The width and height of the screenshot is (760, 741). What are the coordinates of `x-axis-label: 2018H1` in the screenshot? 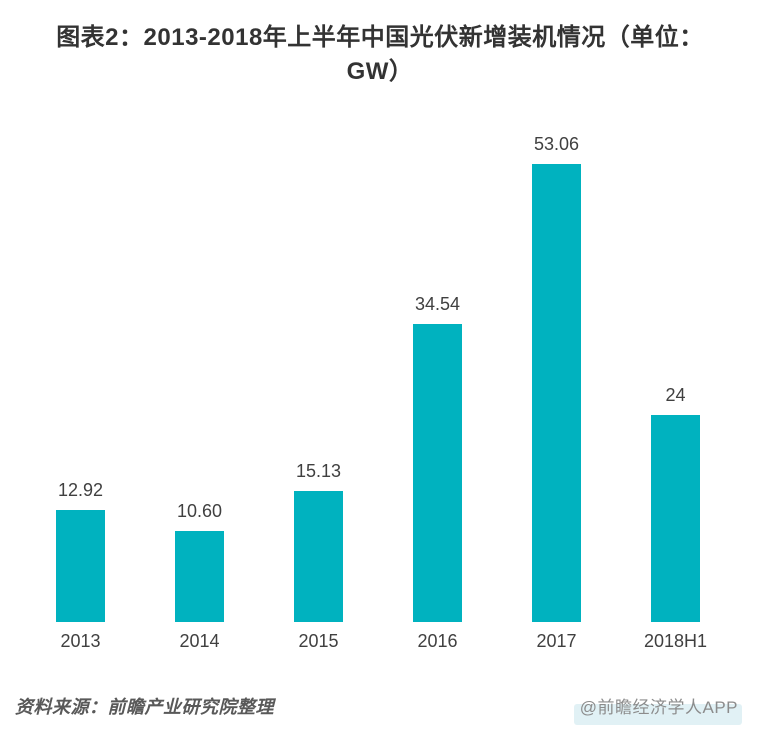 It's located at (675, 641).